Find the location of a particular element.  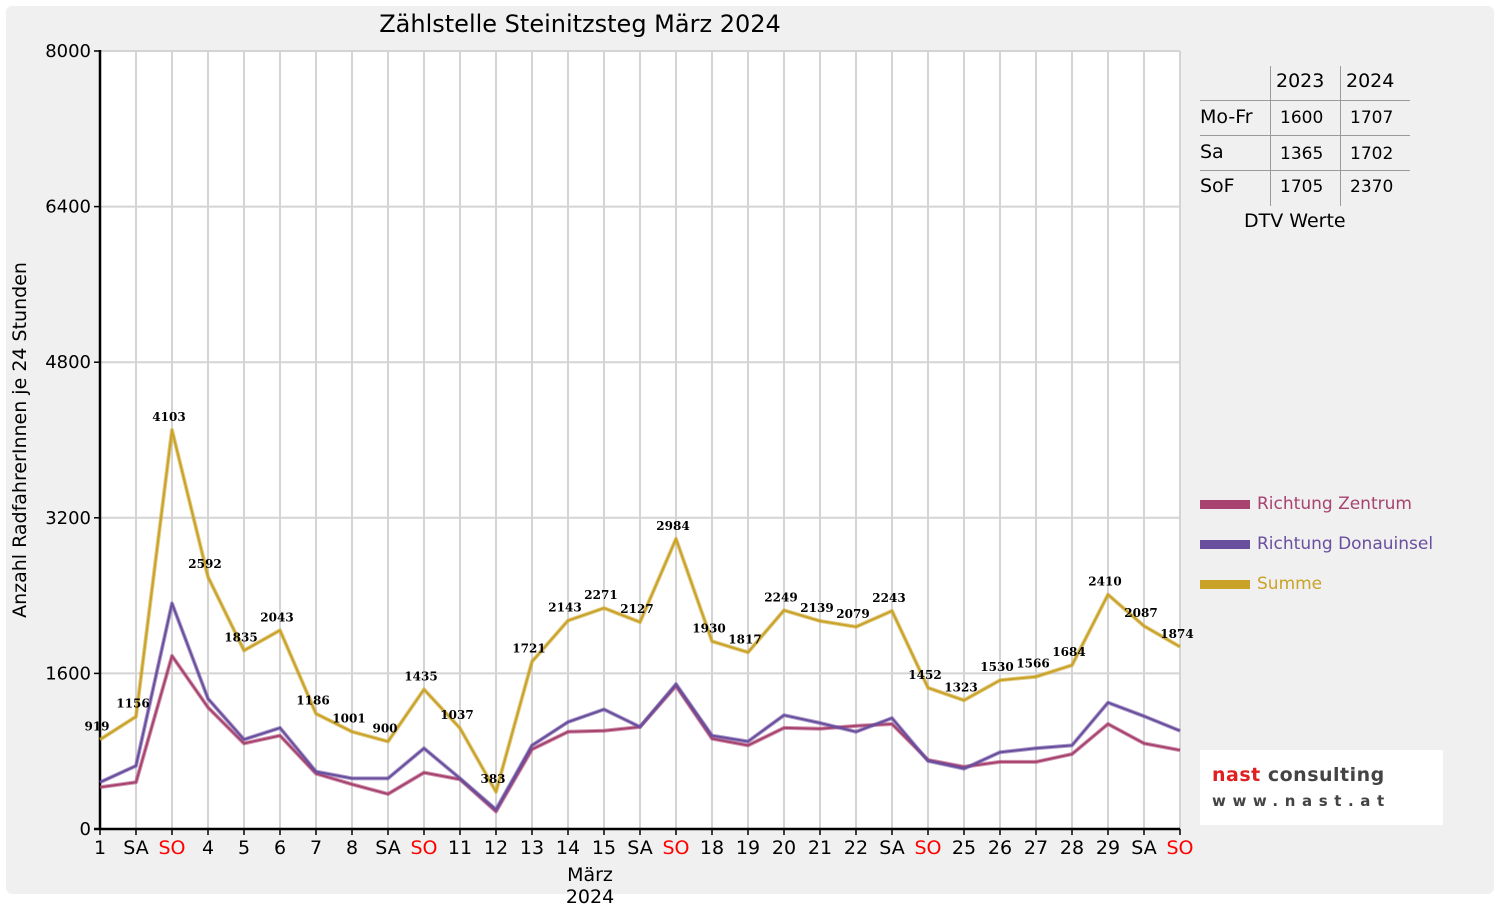

data-label: 2139 is located at coordinates (816, 608).